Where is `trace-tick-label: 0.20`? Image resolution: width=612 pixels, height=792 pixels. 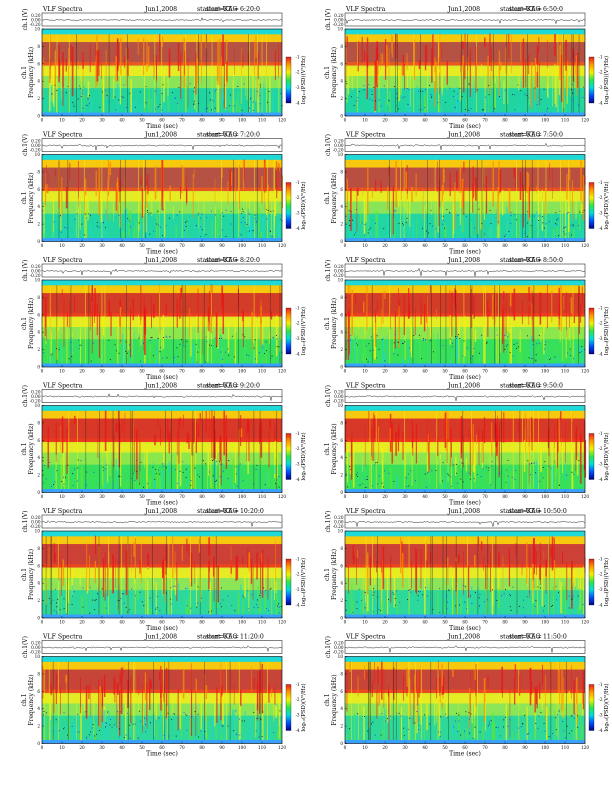 trace-tick-label: 0.20 is located at coordinates (36, 391).